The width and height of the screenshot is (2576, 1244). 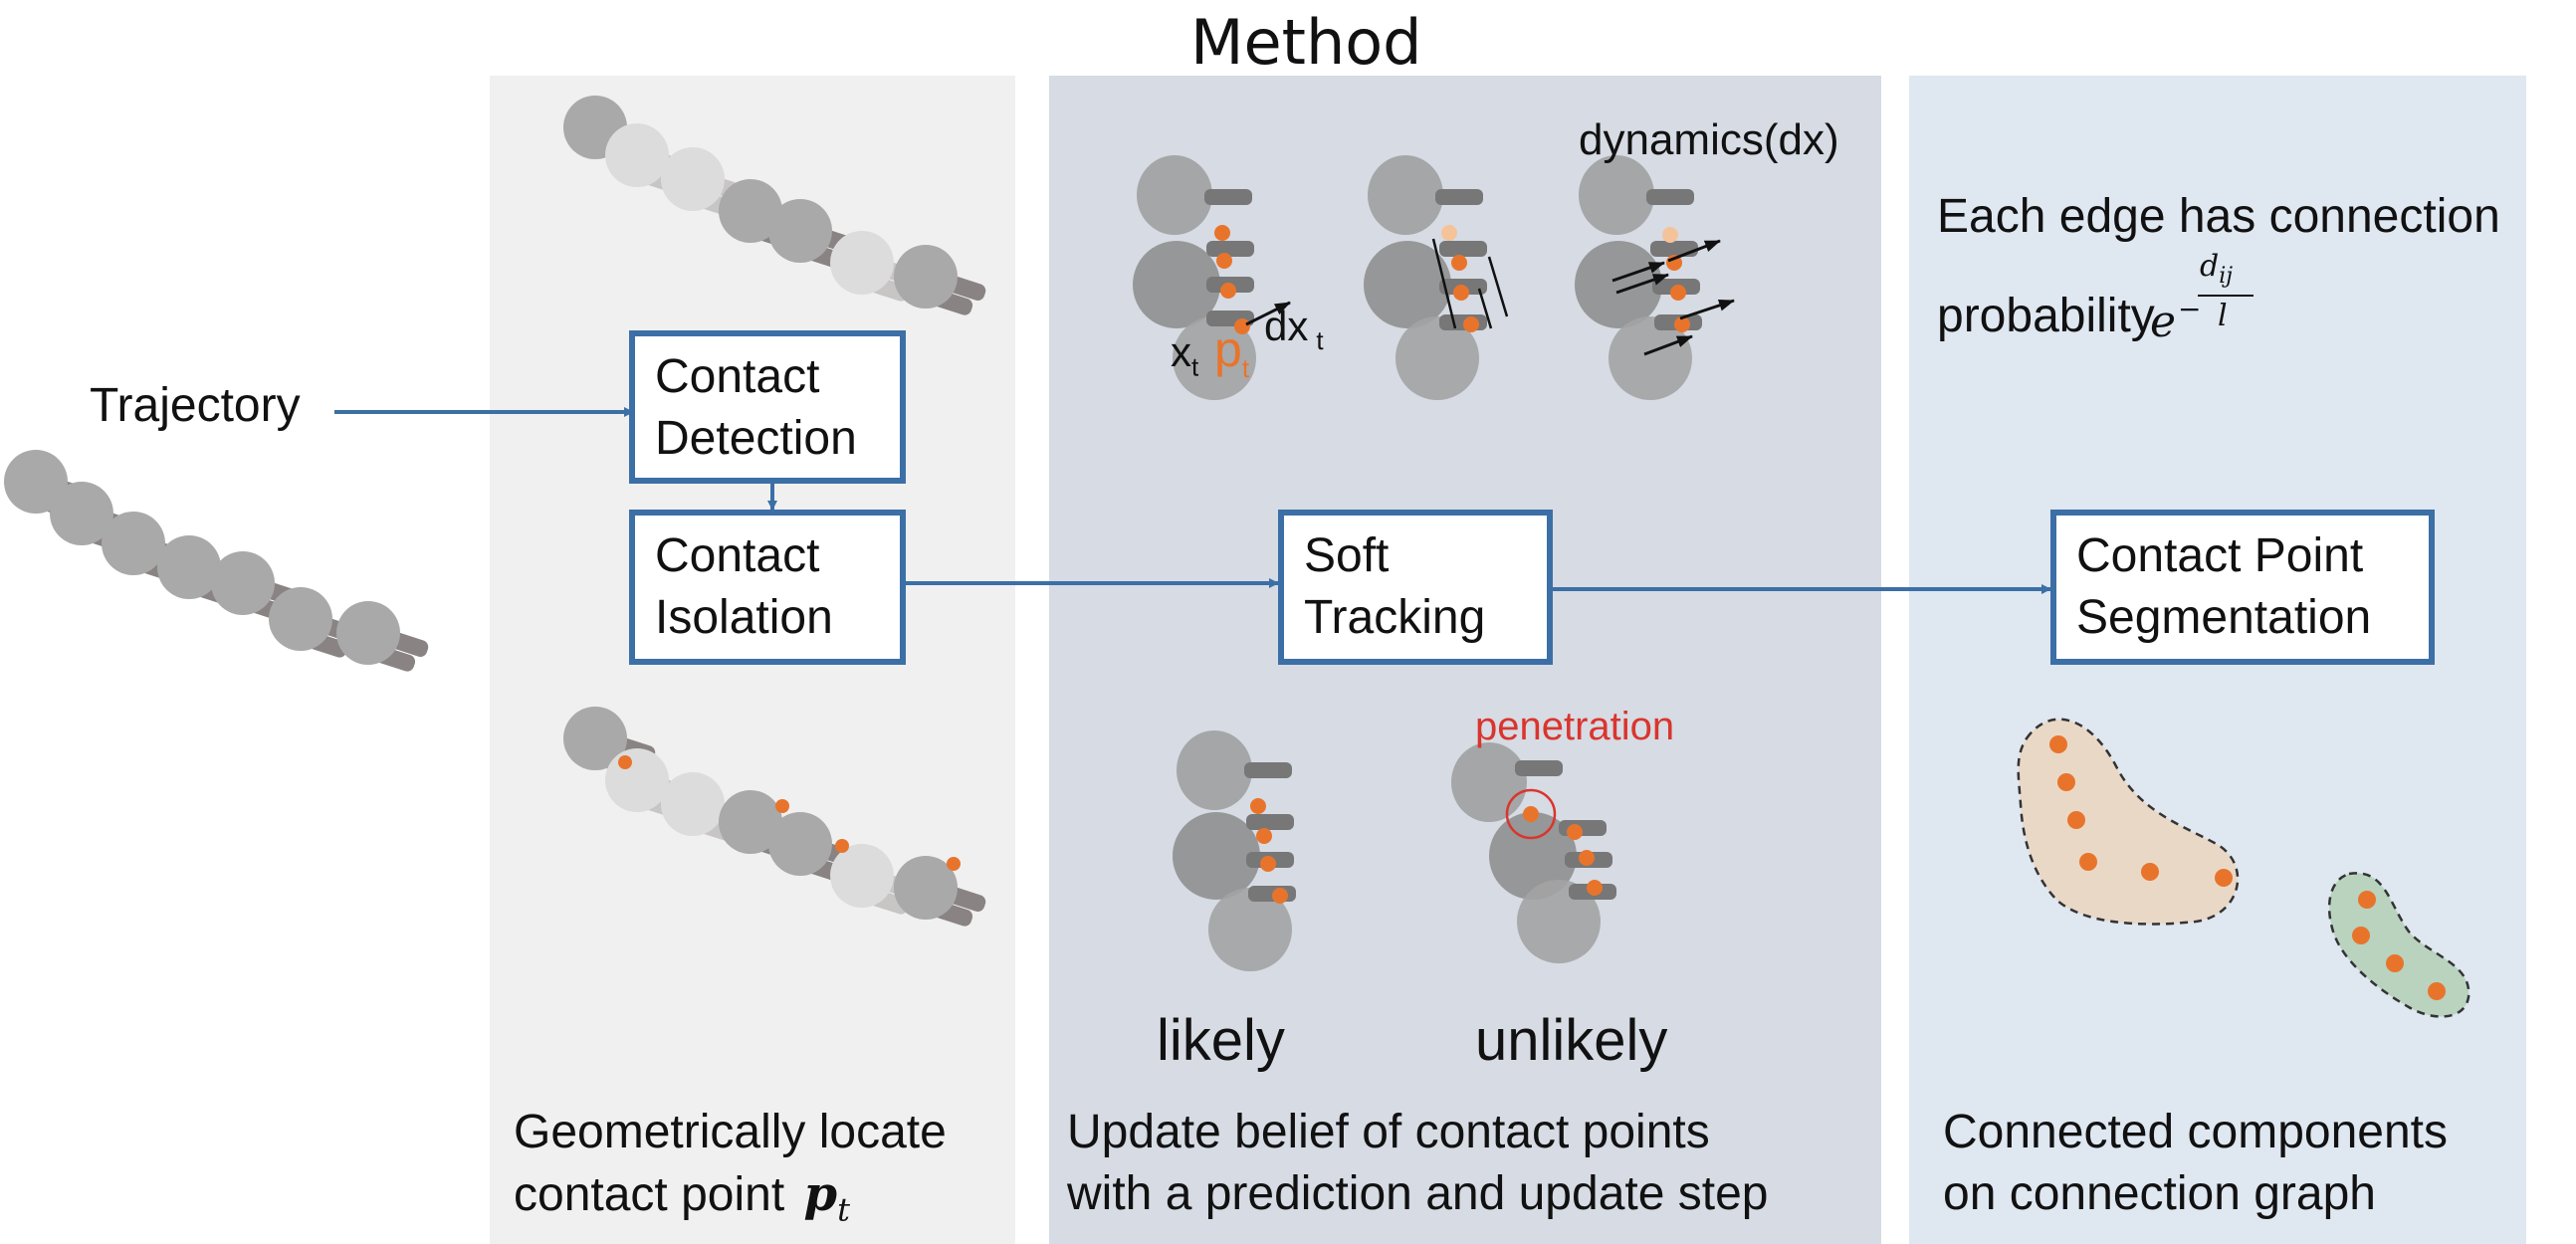 What do you see at coordinates (1228, 349) in the screenshot?
I see `p-label: p` at bounding box center [1228, 349].